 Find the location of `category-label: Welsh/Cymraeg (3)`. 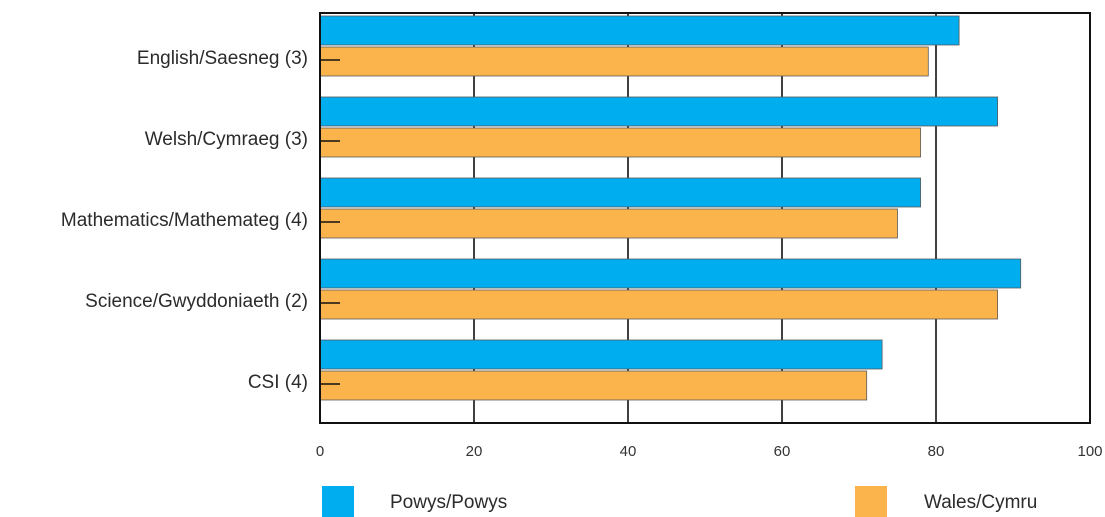

category-label: Welsh/Cymraeg (3) is located at coordinates (226, 139).